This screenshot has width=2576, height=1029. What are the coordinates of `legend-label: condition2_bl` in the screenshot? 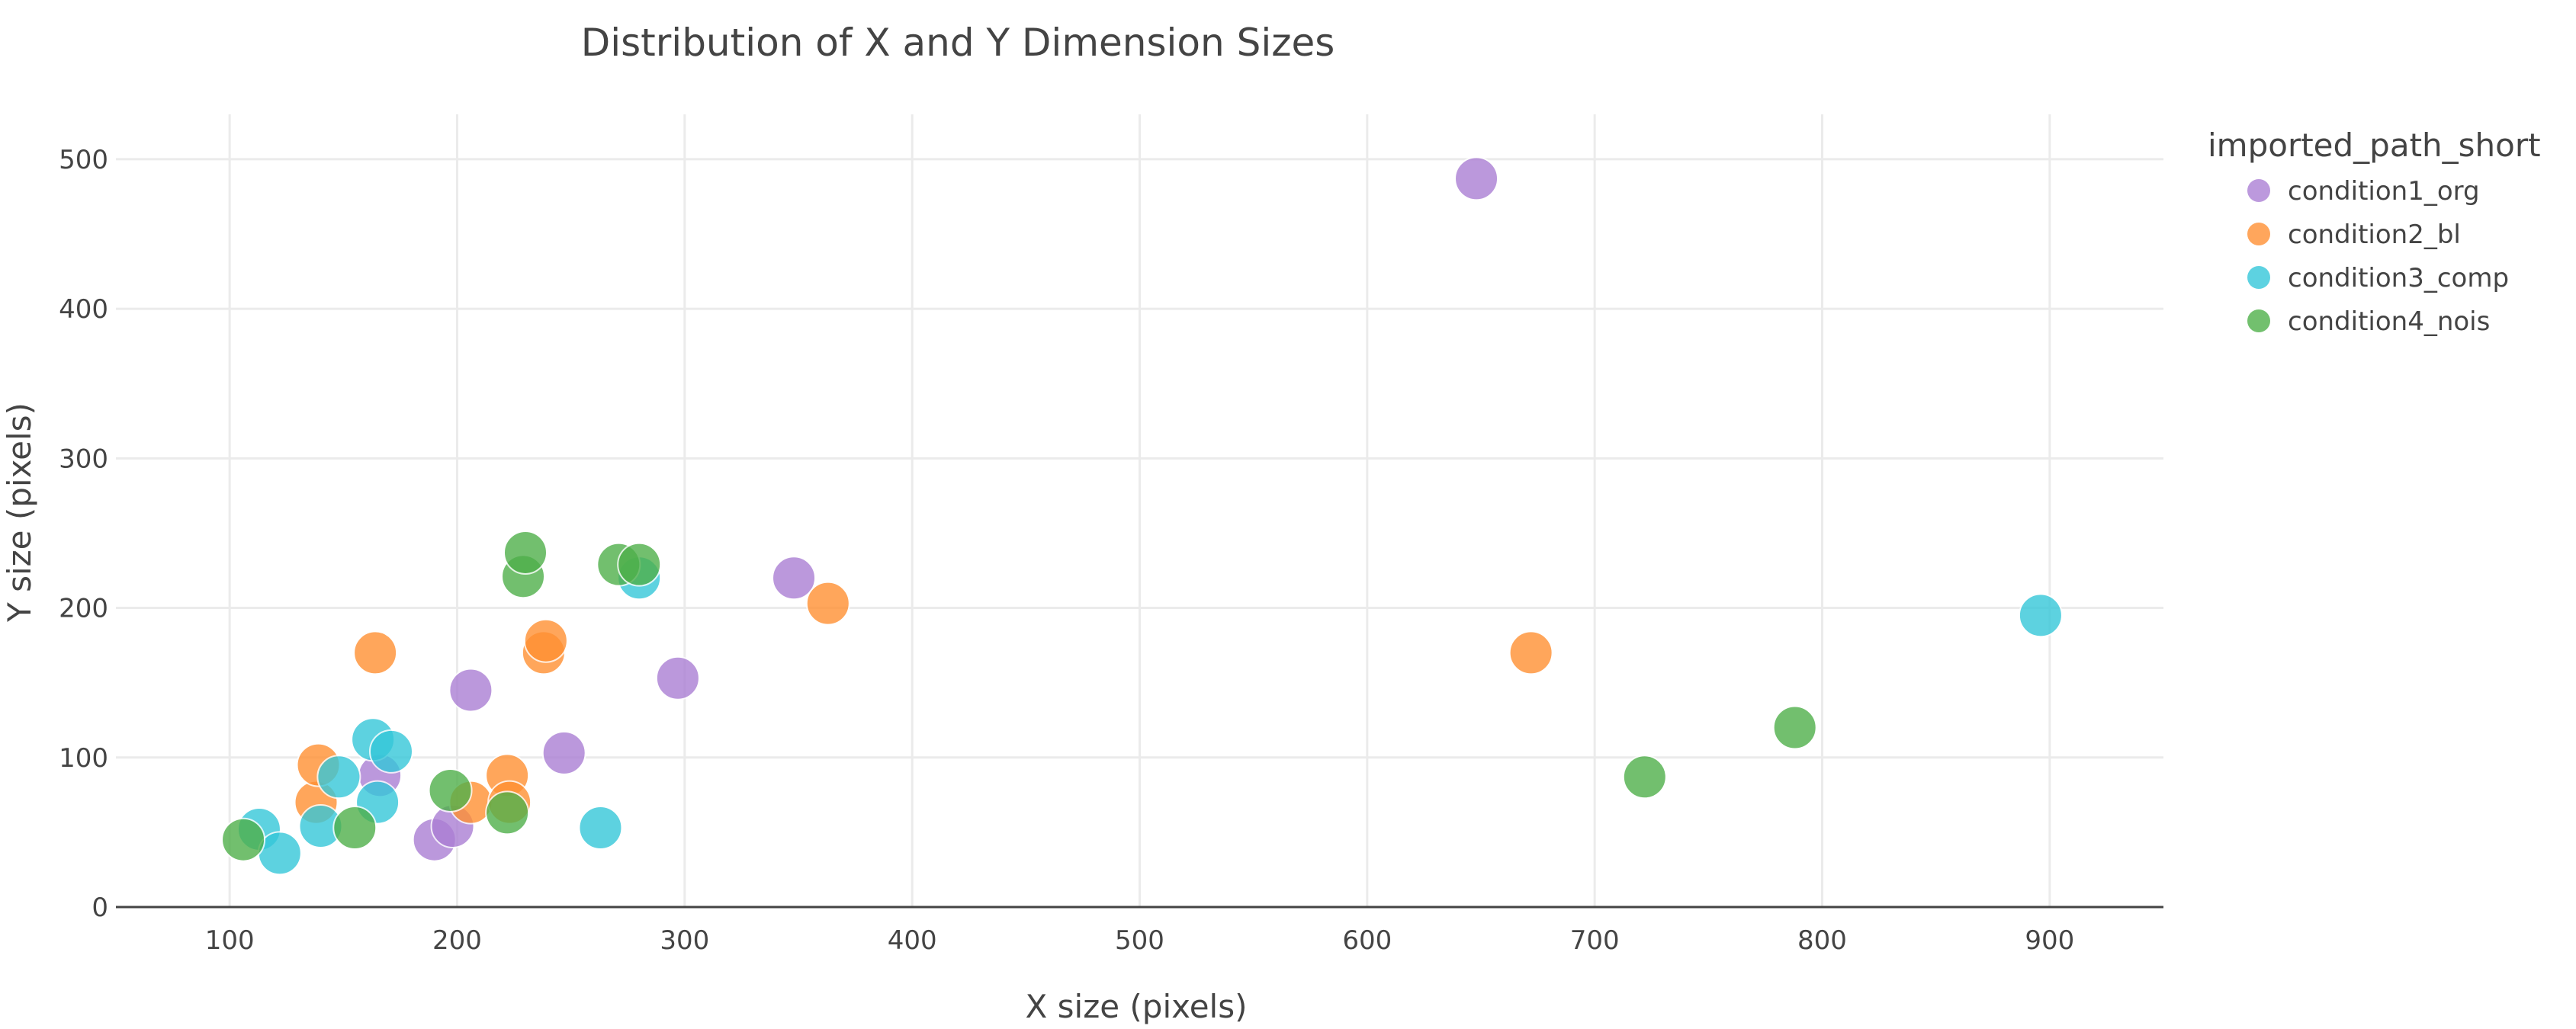 It's located at (2374, 235).